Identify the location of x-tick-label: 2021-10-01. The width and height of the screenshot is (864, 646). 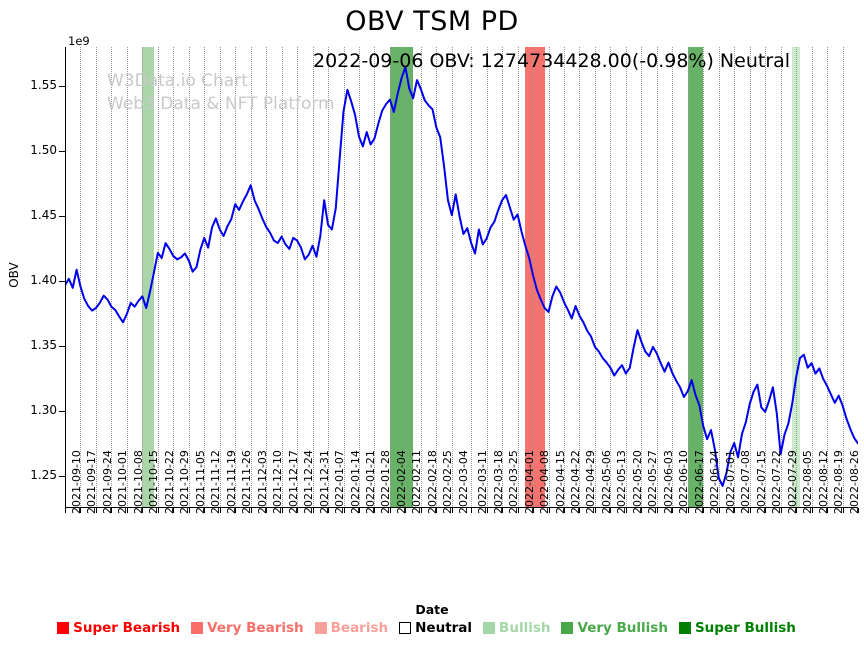
(123, 482).